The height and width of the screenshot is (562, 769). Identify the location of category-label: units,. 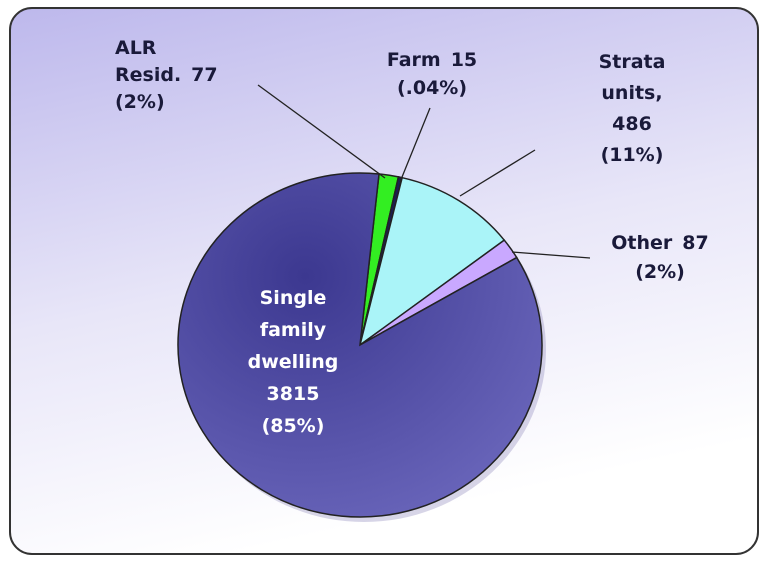
(631, 93).